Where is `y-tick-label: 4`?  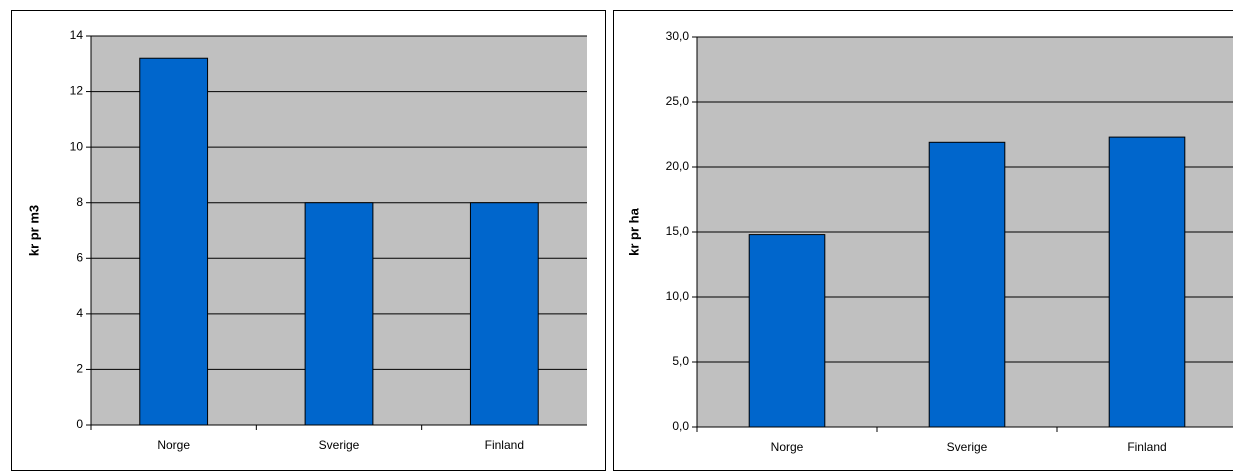
y-tick-label: 4 is located at coordinates (79, 313).